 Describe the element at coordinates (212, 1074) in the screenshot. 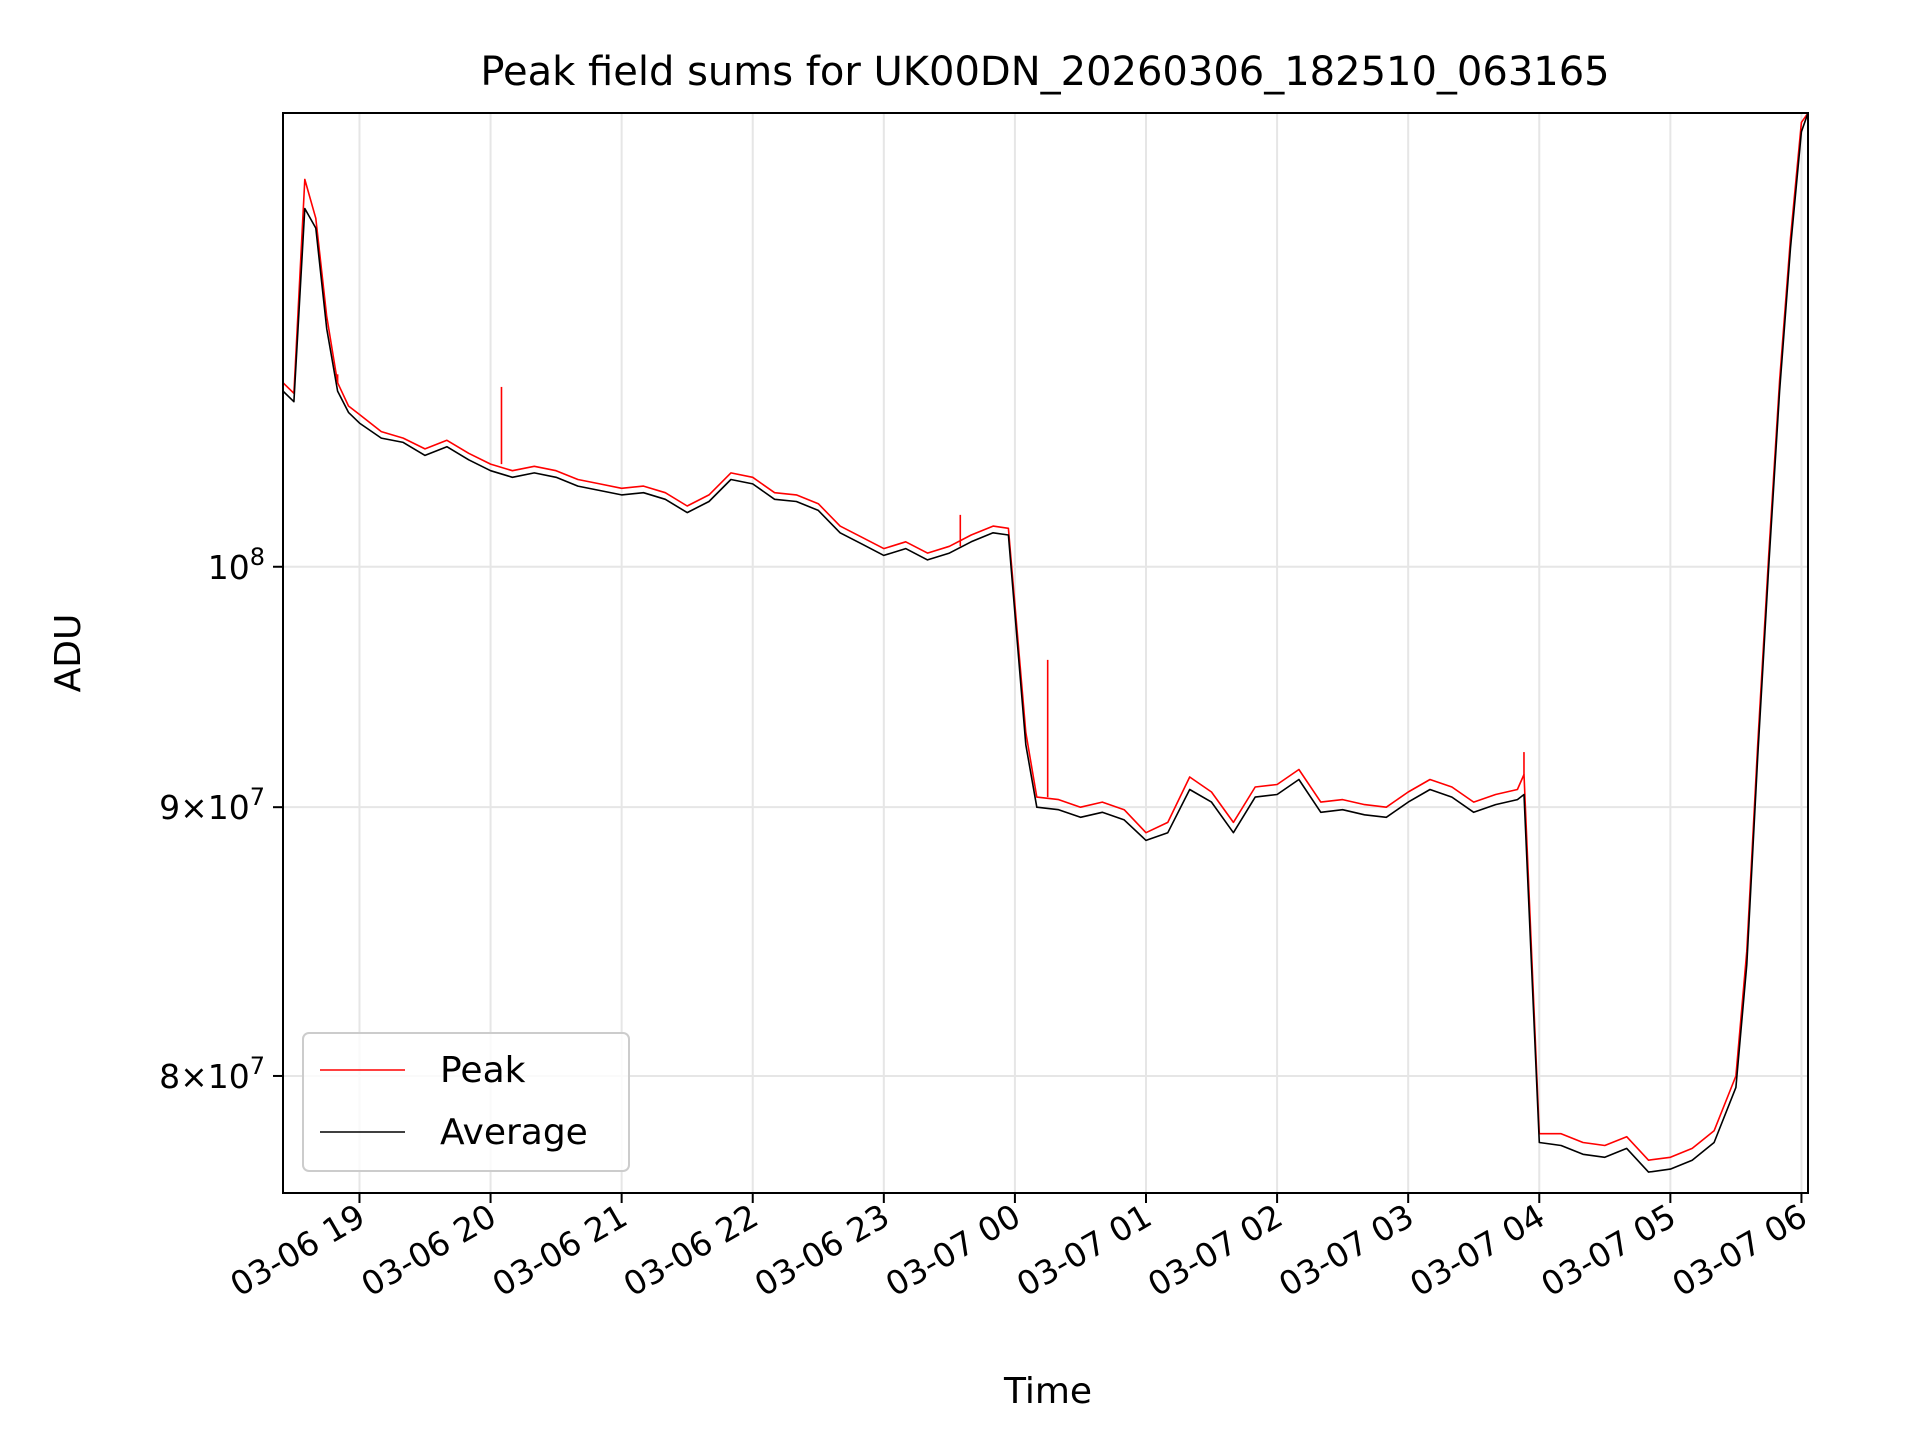

I see `y-tick-label: 8×107` at that location.